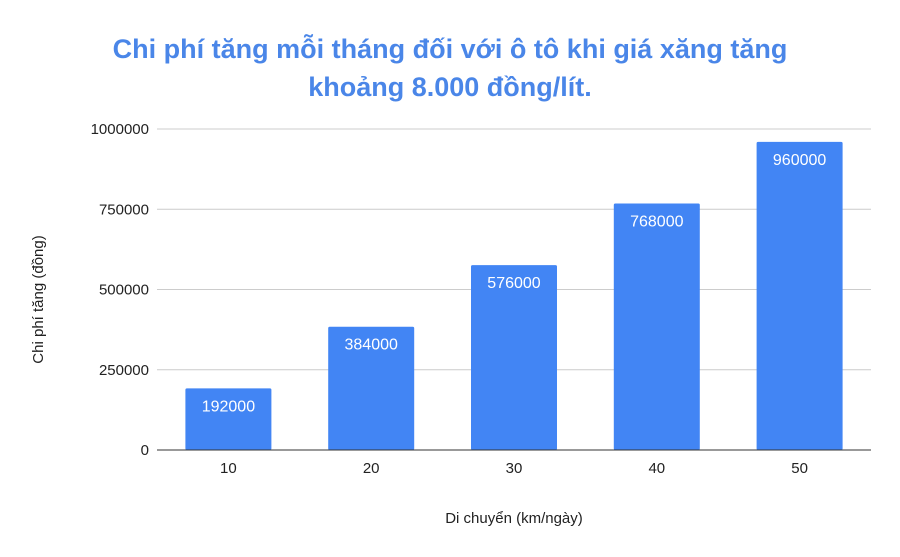 This screenshot has width=900, height=557. Describe the element at coordinates (799, 468) in the screenshot. I see `x-tick-label: 50` at that location.